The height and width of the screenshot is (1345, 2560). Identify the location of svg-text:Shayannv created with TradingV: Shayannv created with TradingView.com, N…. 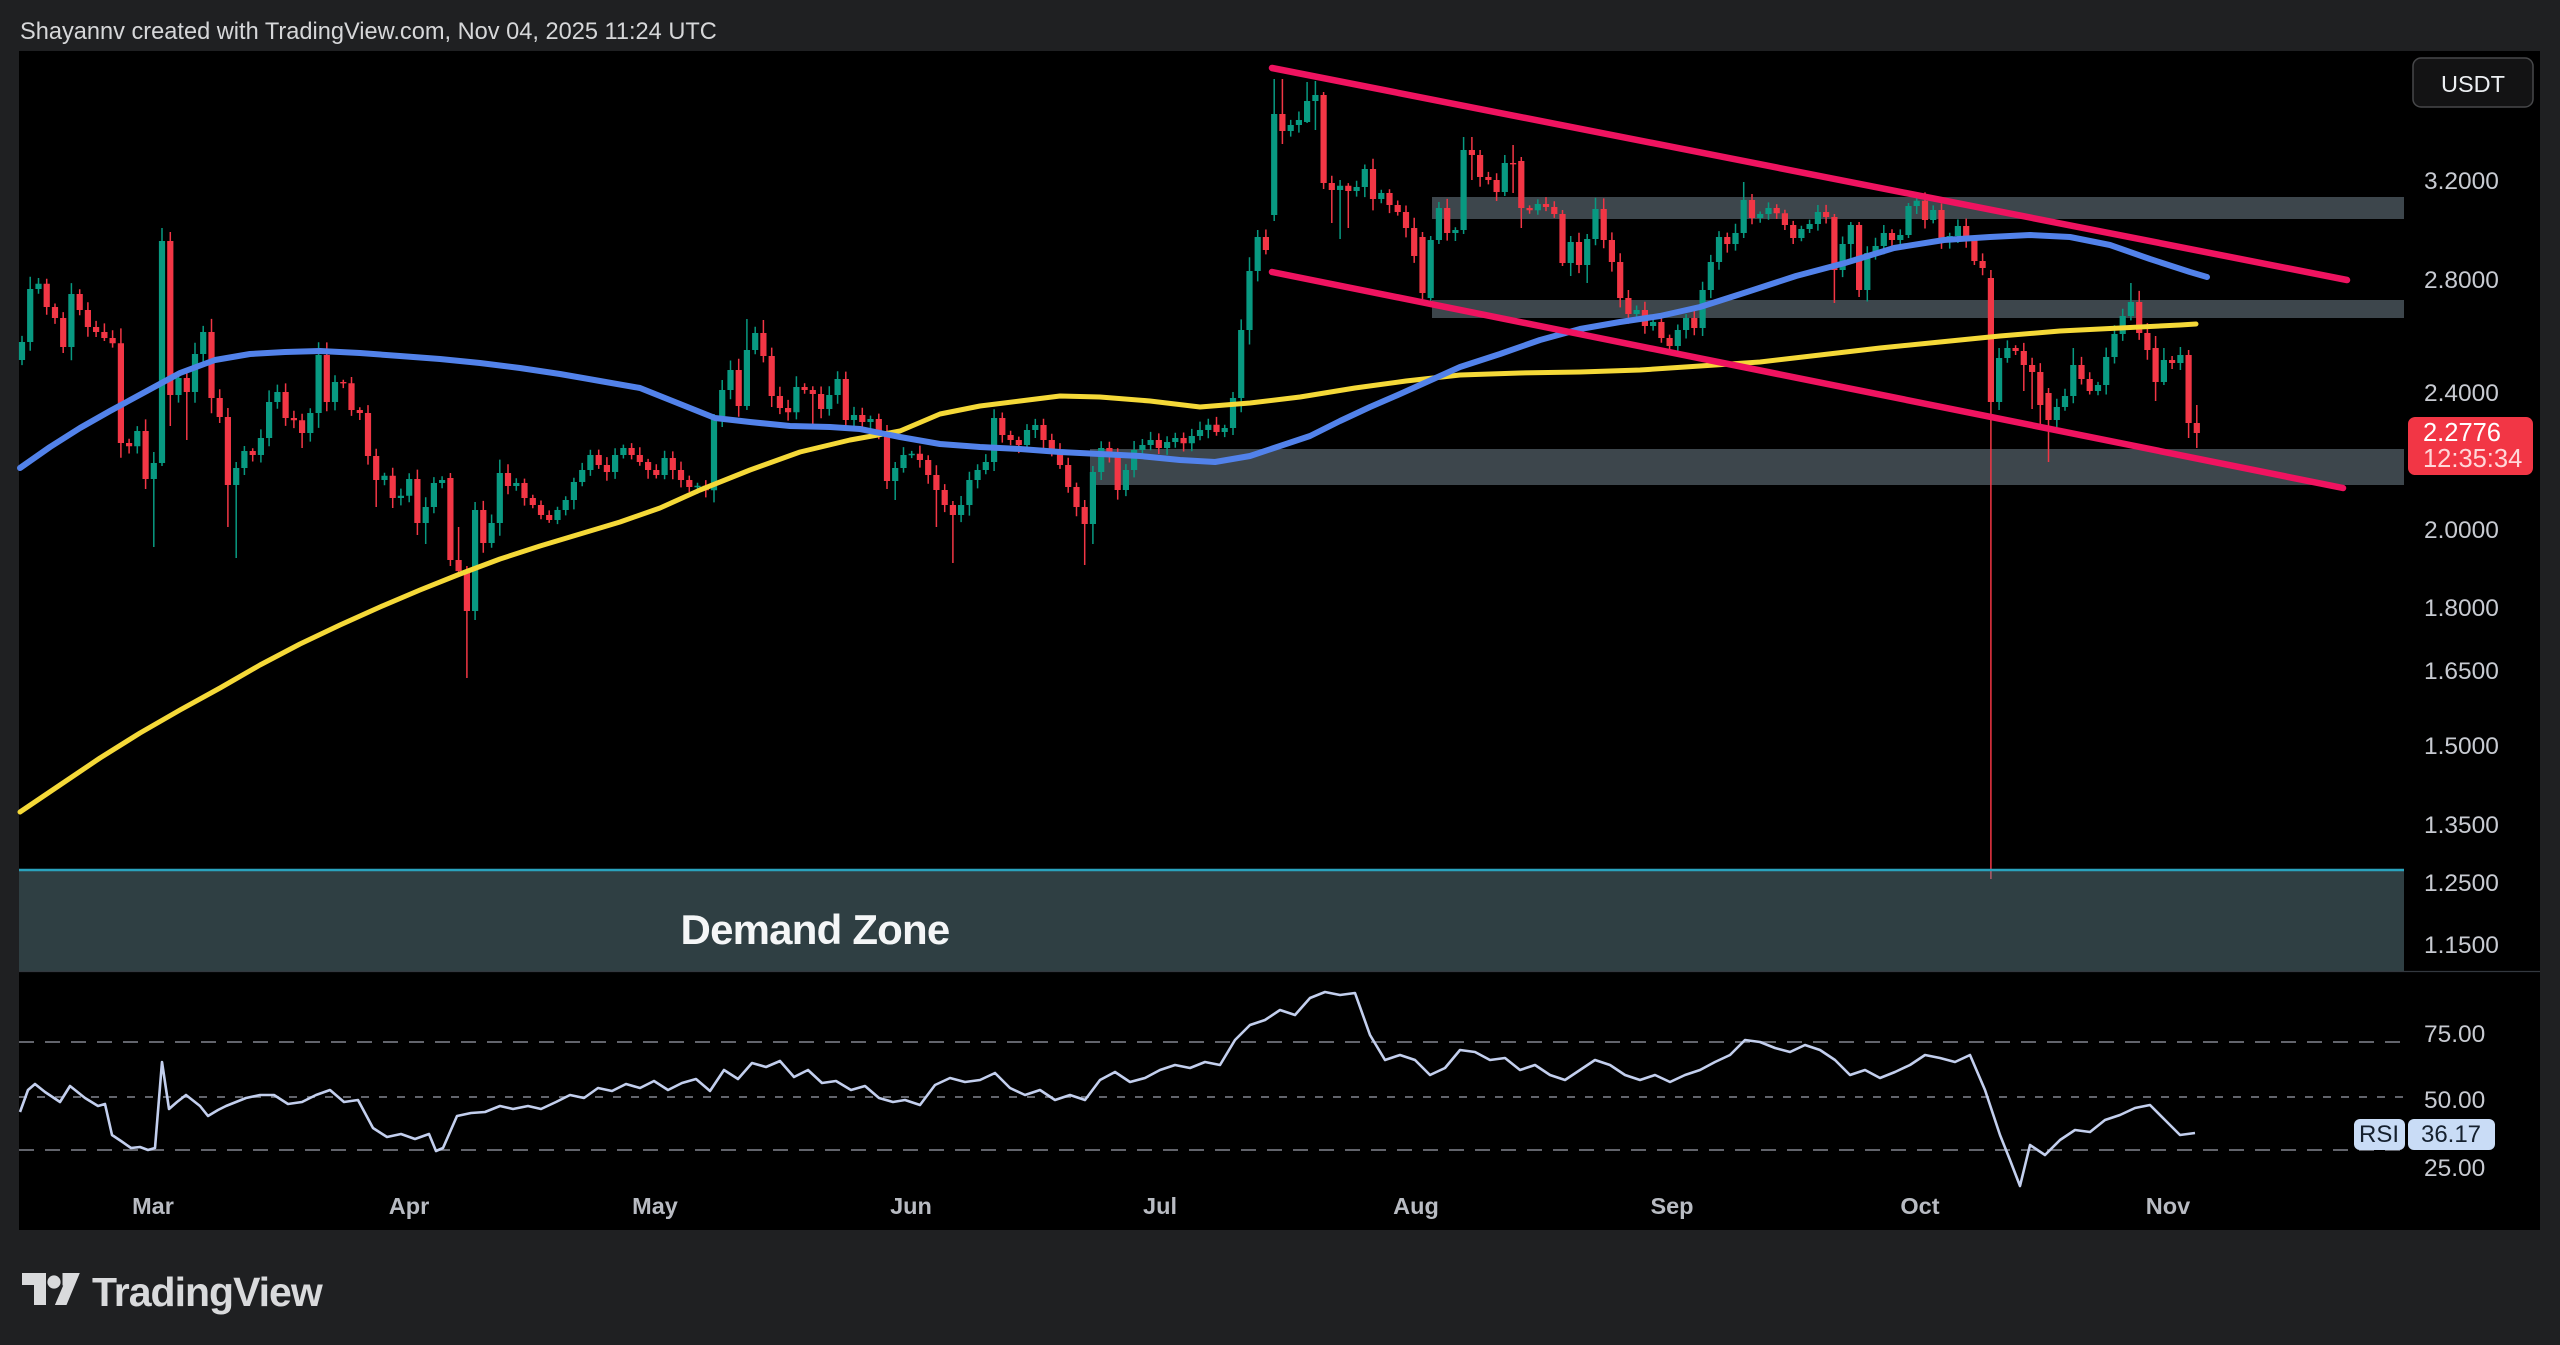
(368, 32).